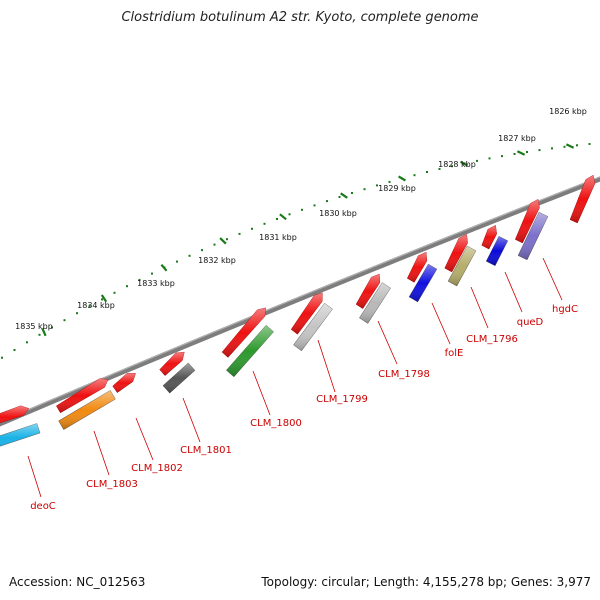 Image resolution: width=600 pixels, height=600 pixels. I want to click on gene-label: folE, so click(454, 353).